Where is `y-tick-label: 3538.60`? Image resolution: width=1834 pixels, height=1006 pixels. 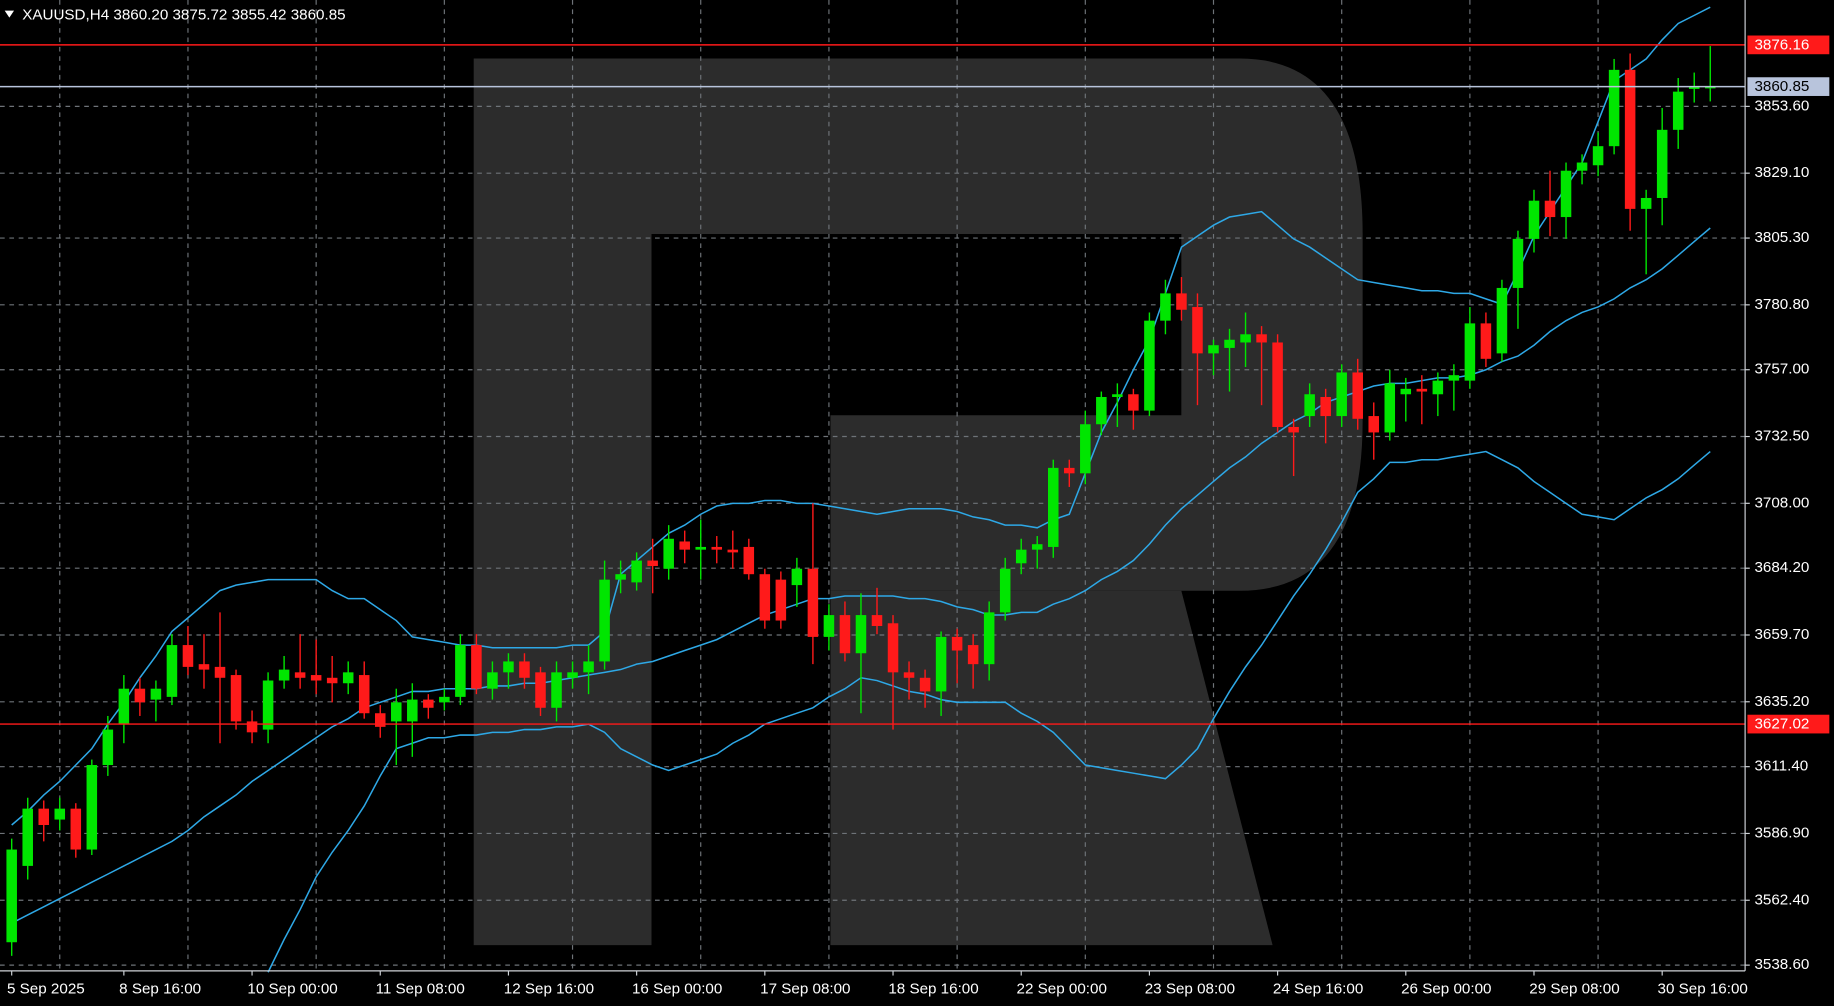 y-tick-label: 3538.60 is located at coordinates (1781, 964).